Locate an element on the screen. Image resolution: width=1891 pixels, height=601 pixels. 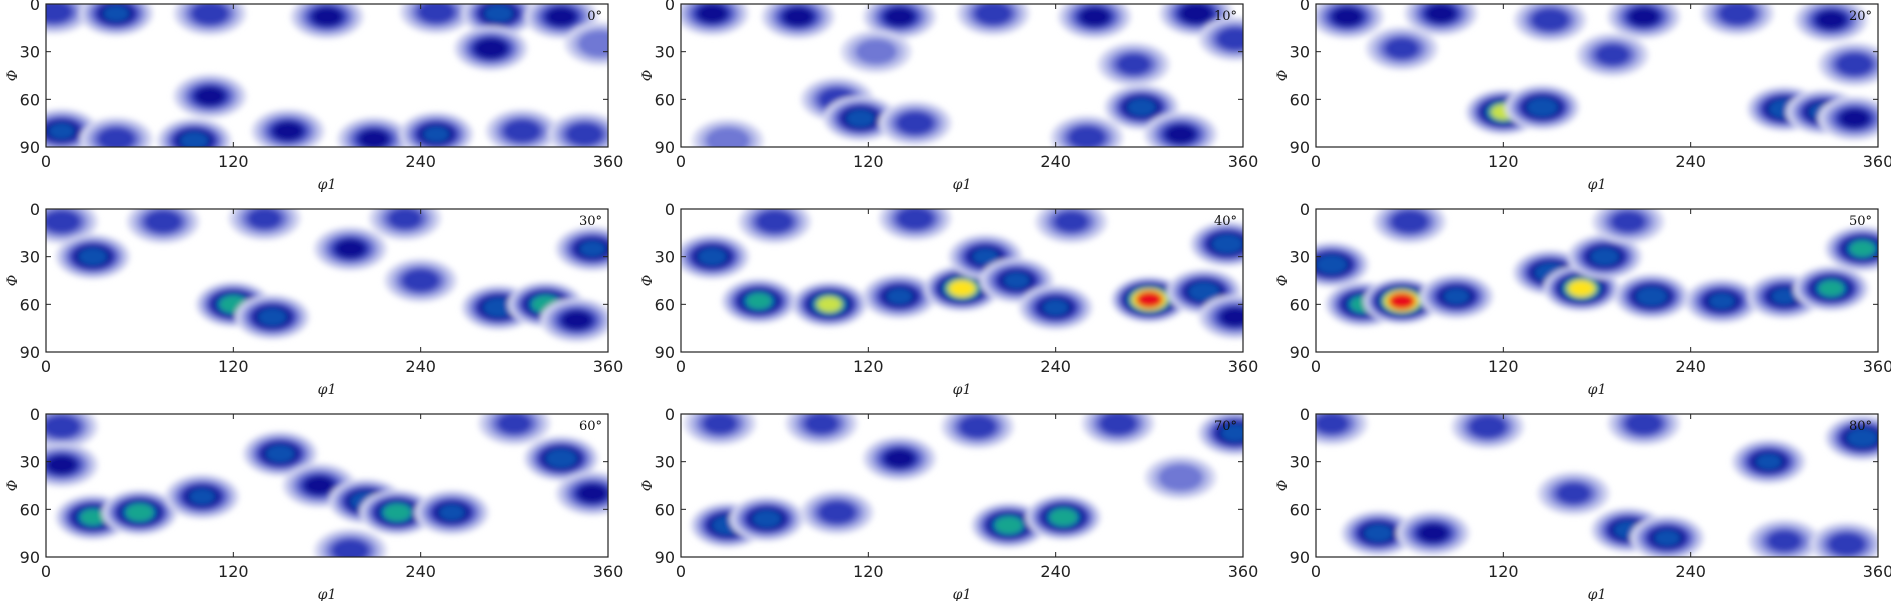
section-label: 0° is located at coordinates (594, 16).